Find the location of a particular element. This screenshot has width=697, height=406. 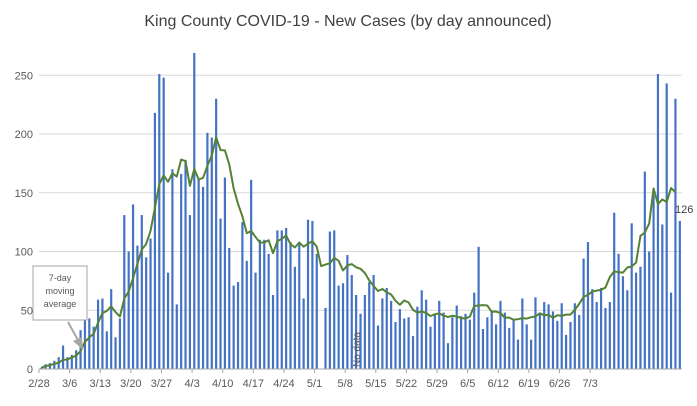

x-tick-label: 3/6 is located at coordinates (69, 384).